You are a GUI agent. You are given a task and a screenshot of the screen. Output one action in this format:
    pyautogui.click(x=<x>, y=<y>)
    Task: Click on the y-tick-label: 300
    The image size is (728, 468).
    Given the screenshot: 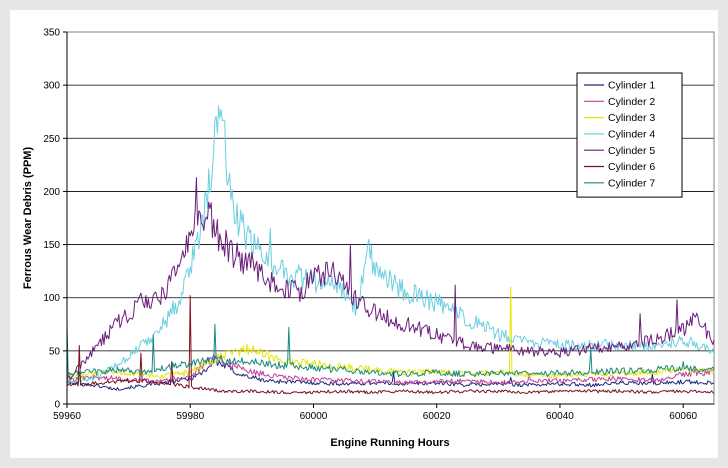 What is the action you would take?
    pyautogui.click(x=51, y=86)
    